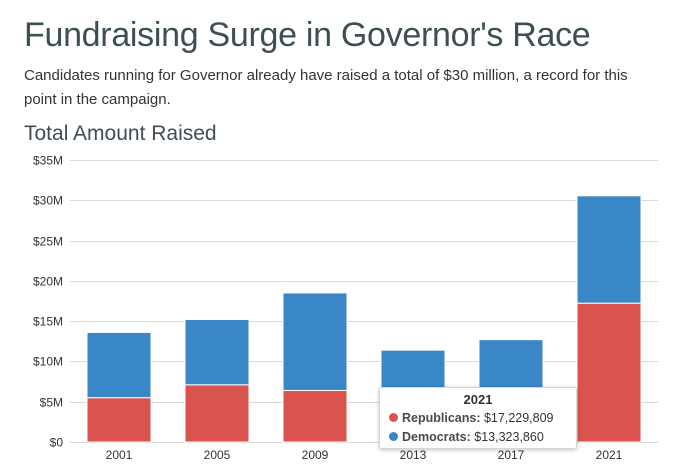  I want to click on y-tick-label: $0, so click(57, 443).